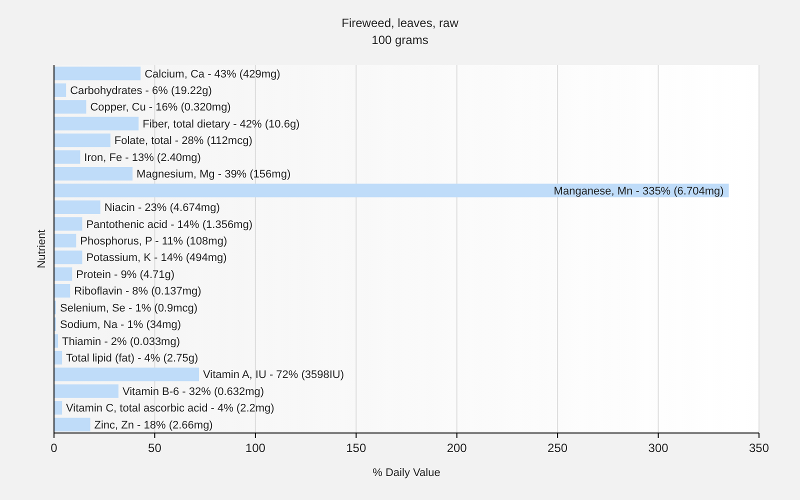 This screenshot has height=500, width=800. Describe the element at coordinates (183, 141) in the screenshot. I see `y-tick-label: Folate, total - 28% (112mcg)` at that location.